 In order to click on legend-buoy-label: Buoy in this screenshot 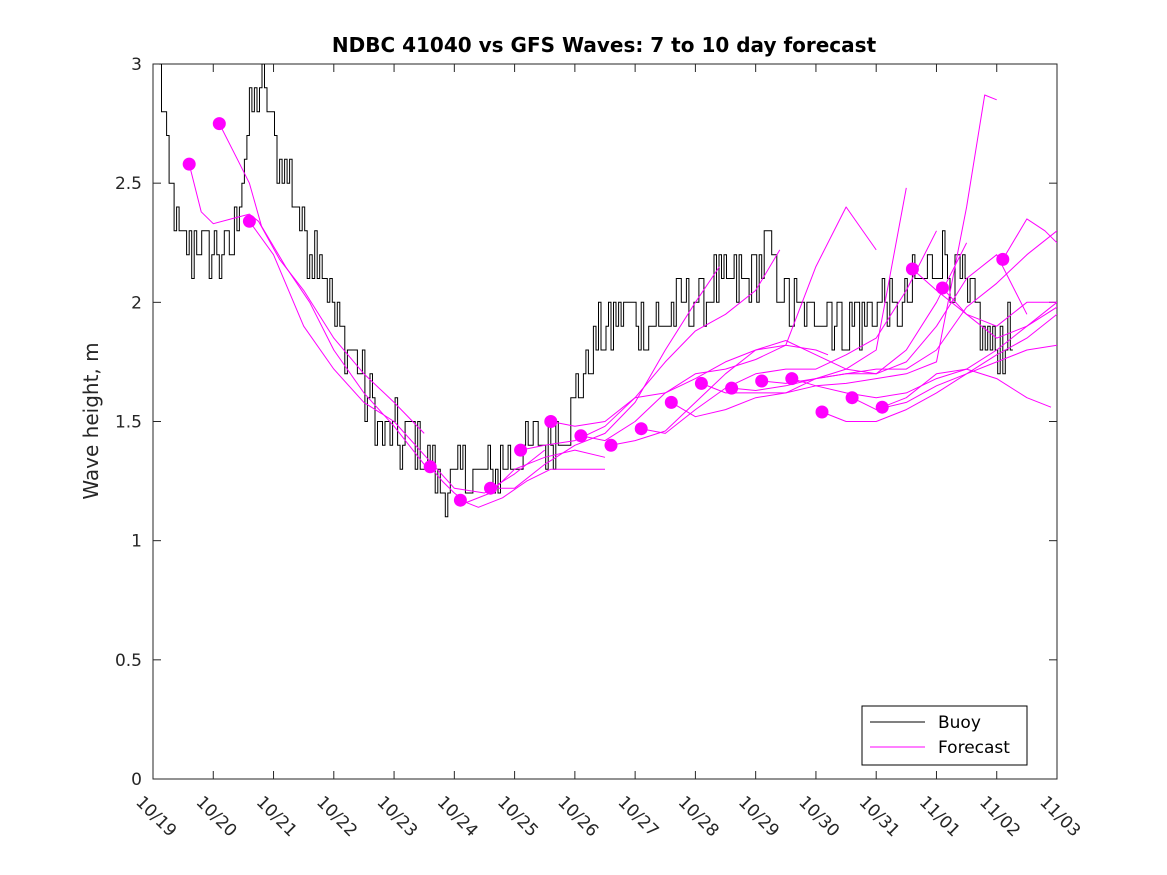, I will do `click(959, 723)`.